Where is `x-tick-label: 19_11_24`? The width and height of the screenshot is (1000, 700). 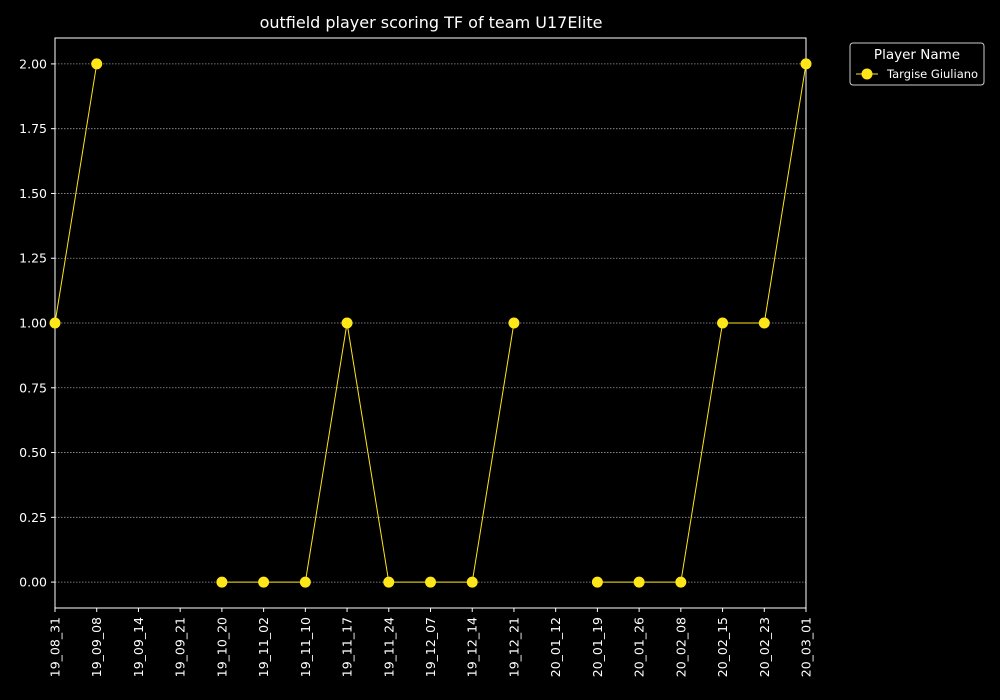 x-tick-label: 19_11_24 is located at coordinates (388, 647).